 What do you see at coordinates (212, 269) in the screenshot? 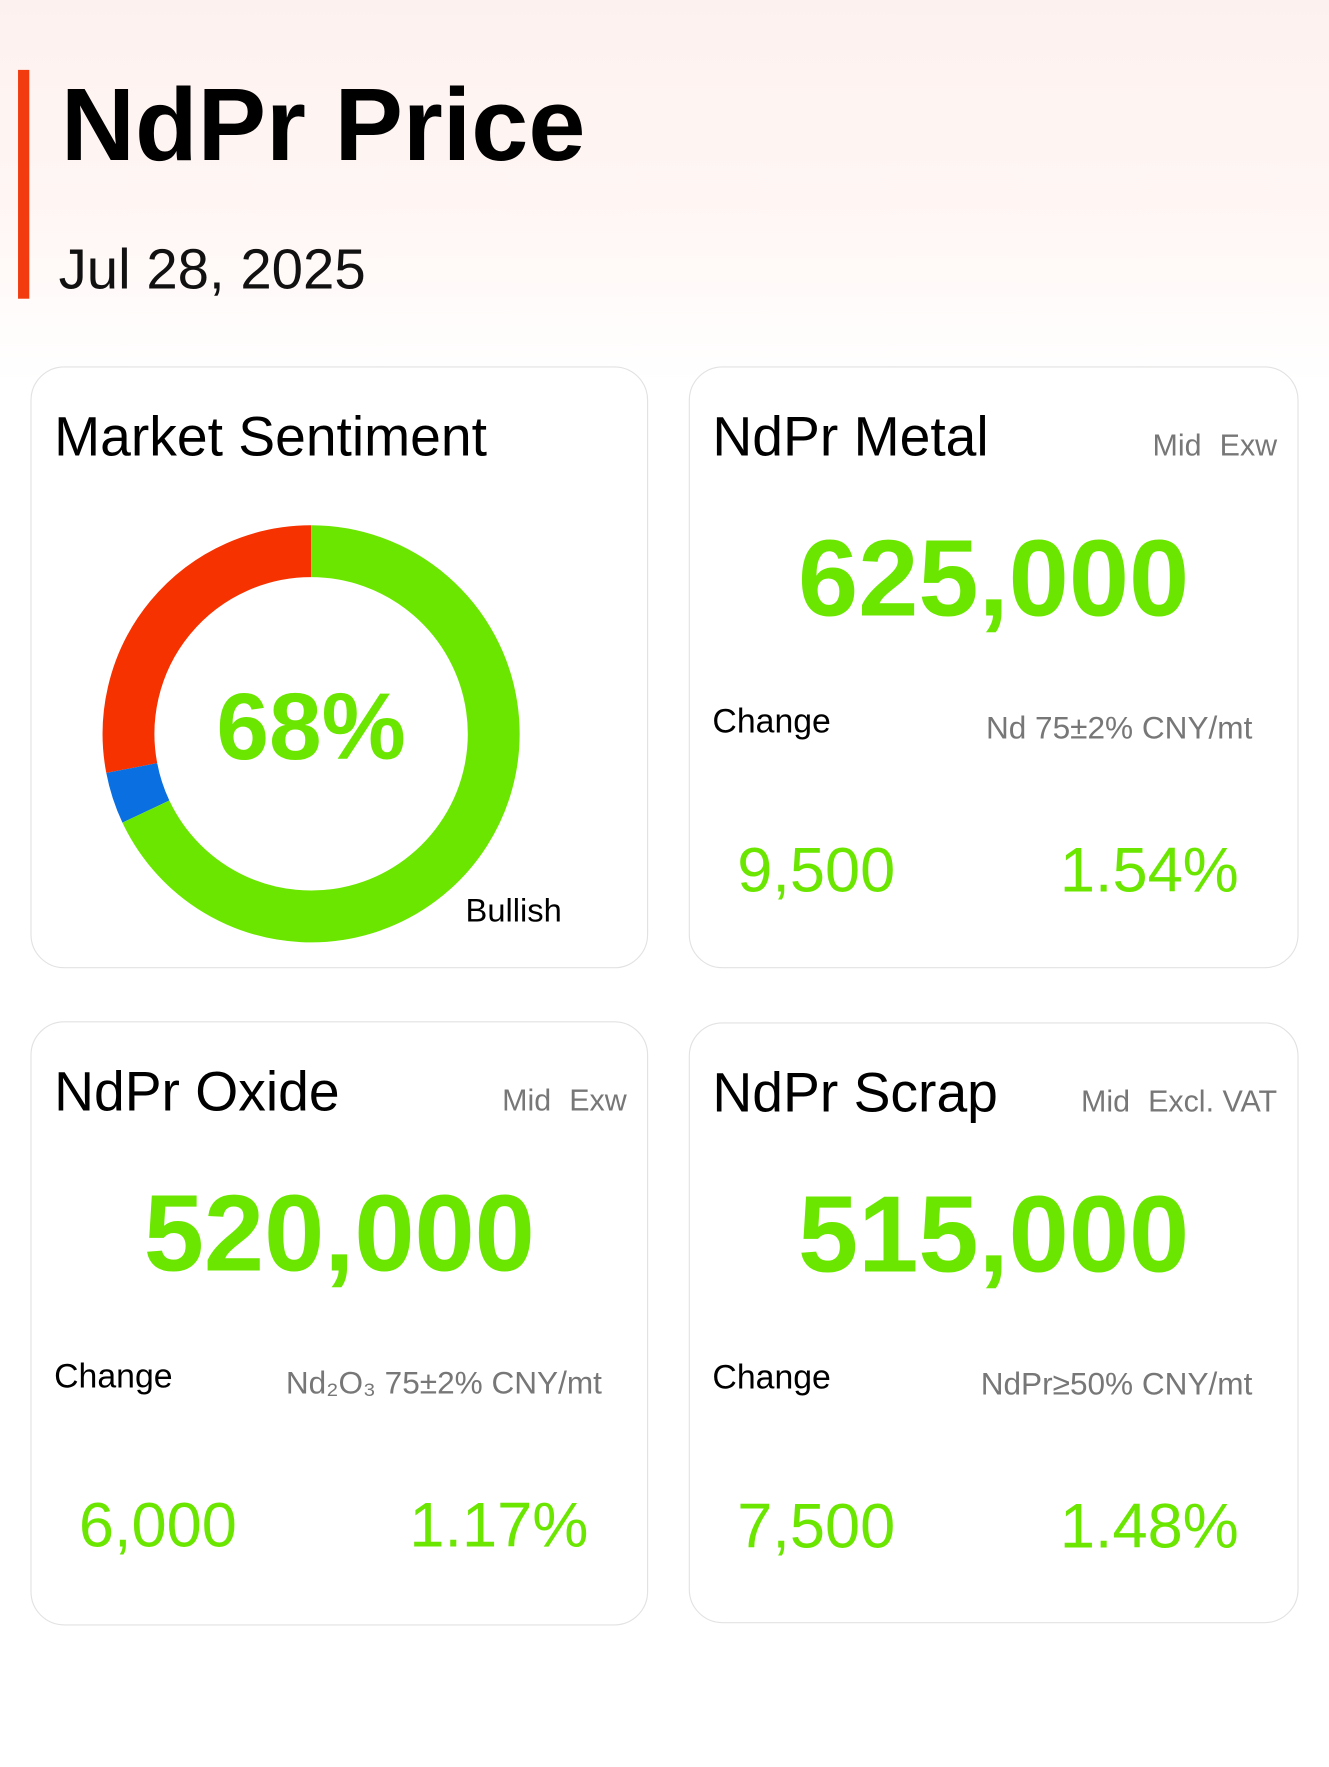
I see `page-date: Jul 28, 2025` at bounding box center [212, 269].